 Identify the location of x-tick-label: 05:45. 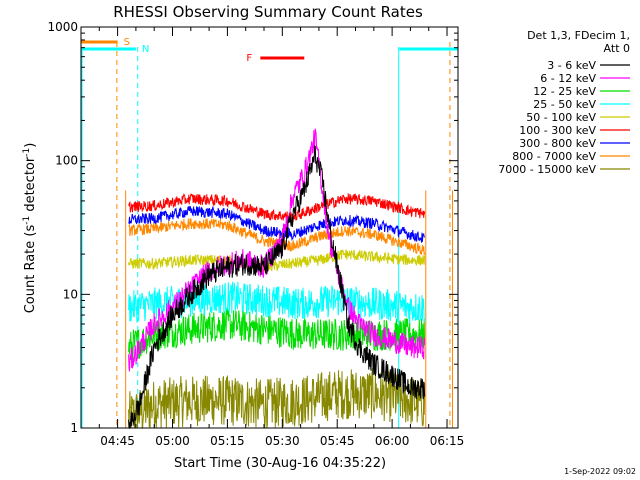
(337, 441).